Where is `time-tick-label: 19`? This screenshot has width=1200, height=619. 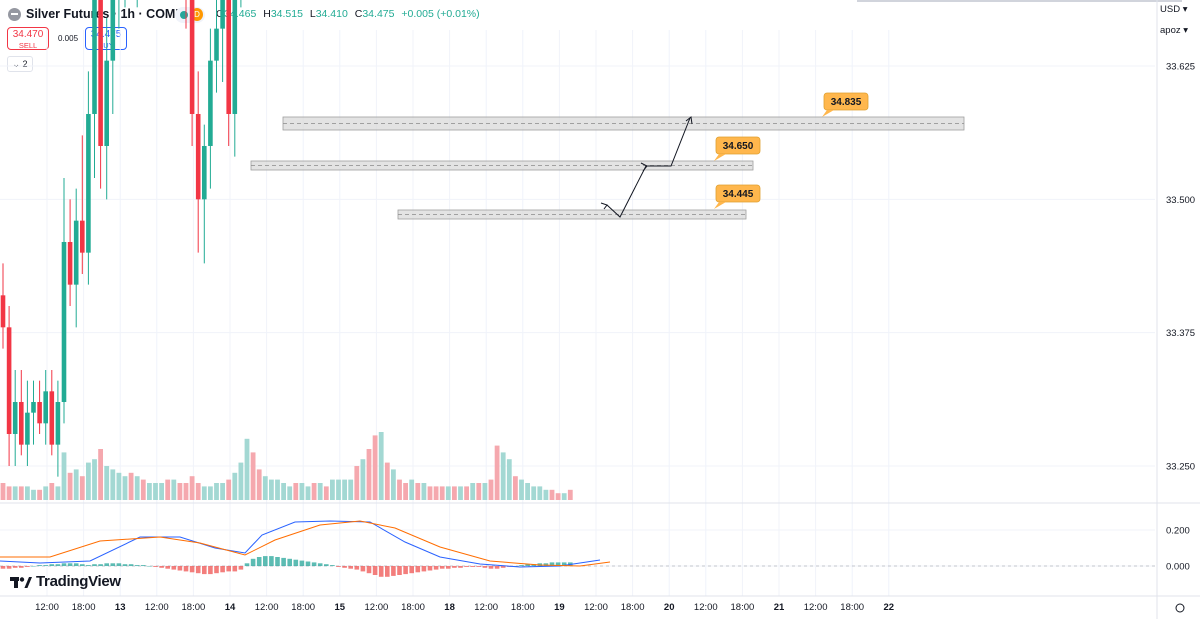 time-tick-label: 19 is located at coordinates (559, 607).